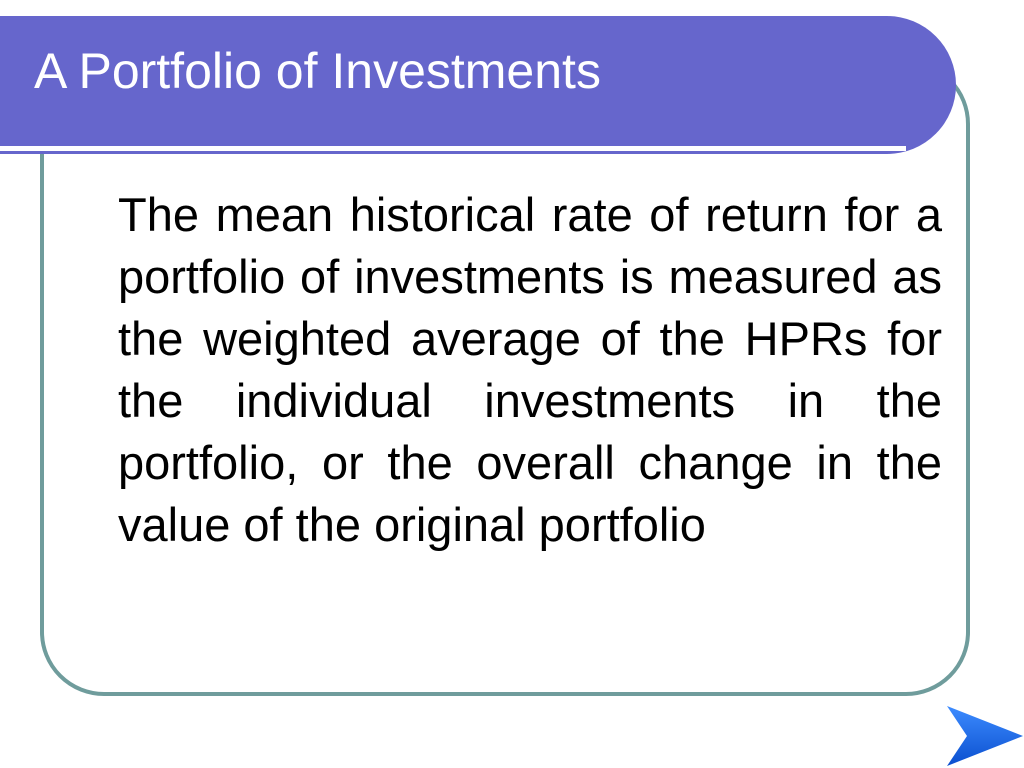 The image size is (1024, 768). I want to click on next-slide-arrow-icon-svg, so click(985, 736).